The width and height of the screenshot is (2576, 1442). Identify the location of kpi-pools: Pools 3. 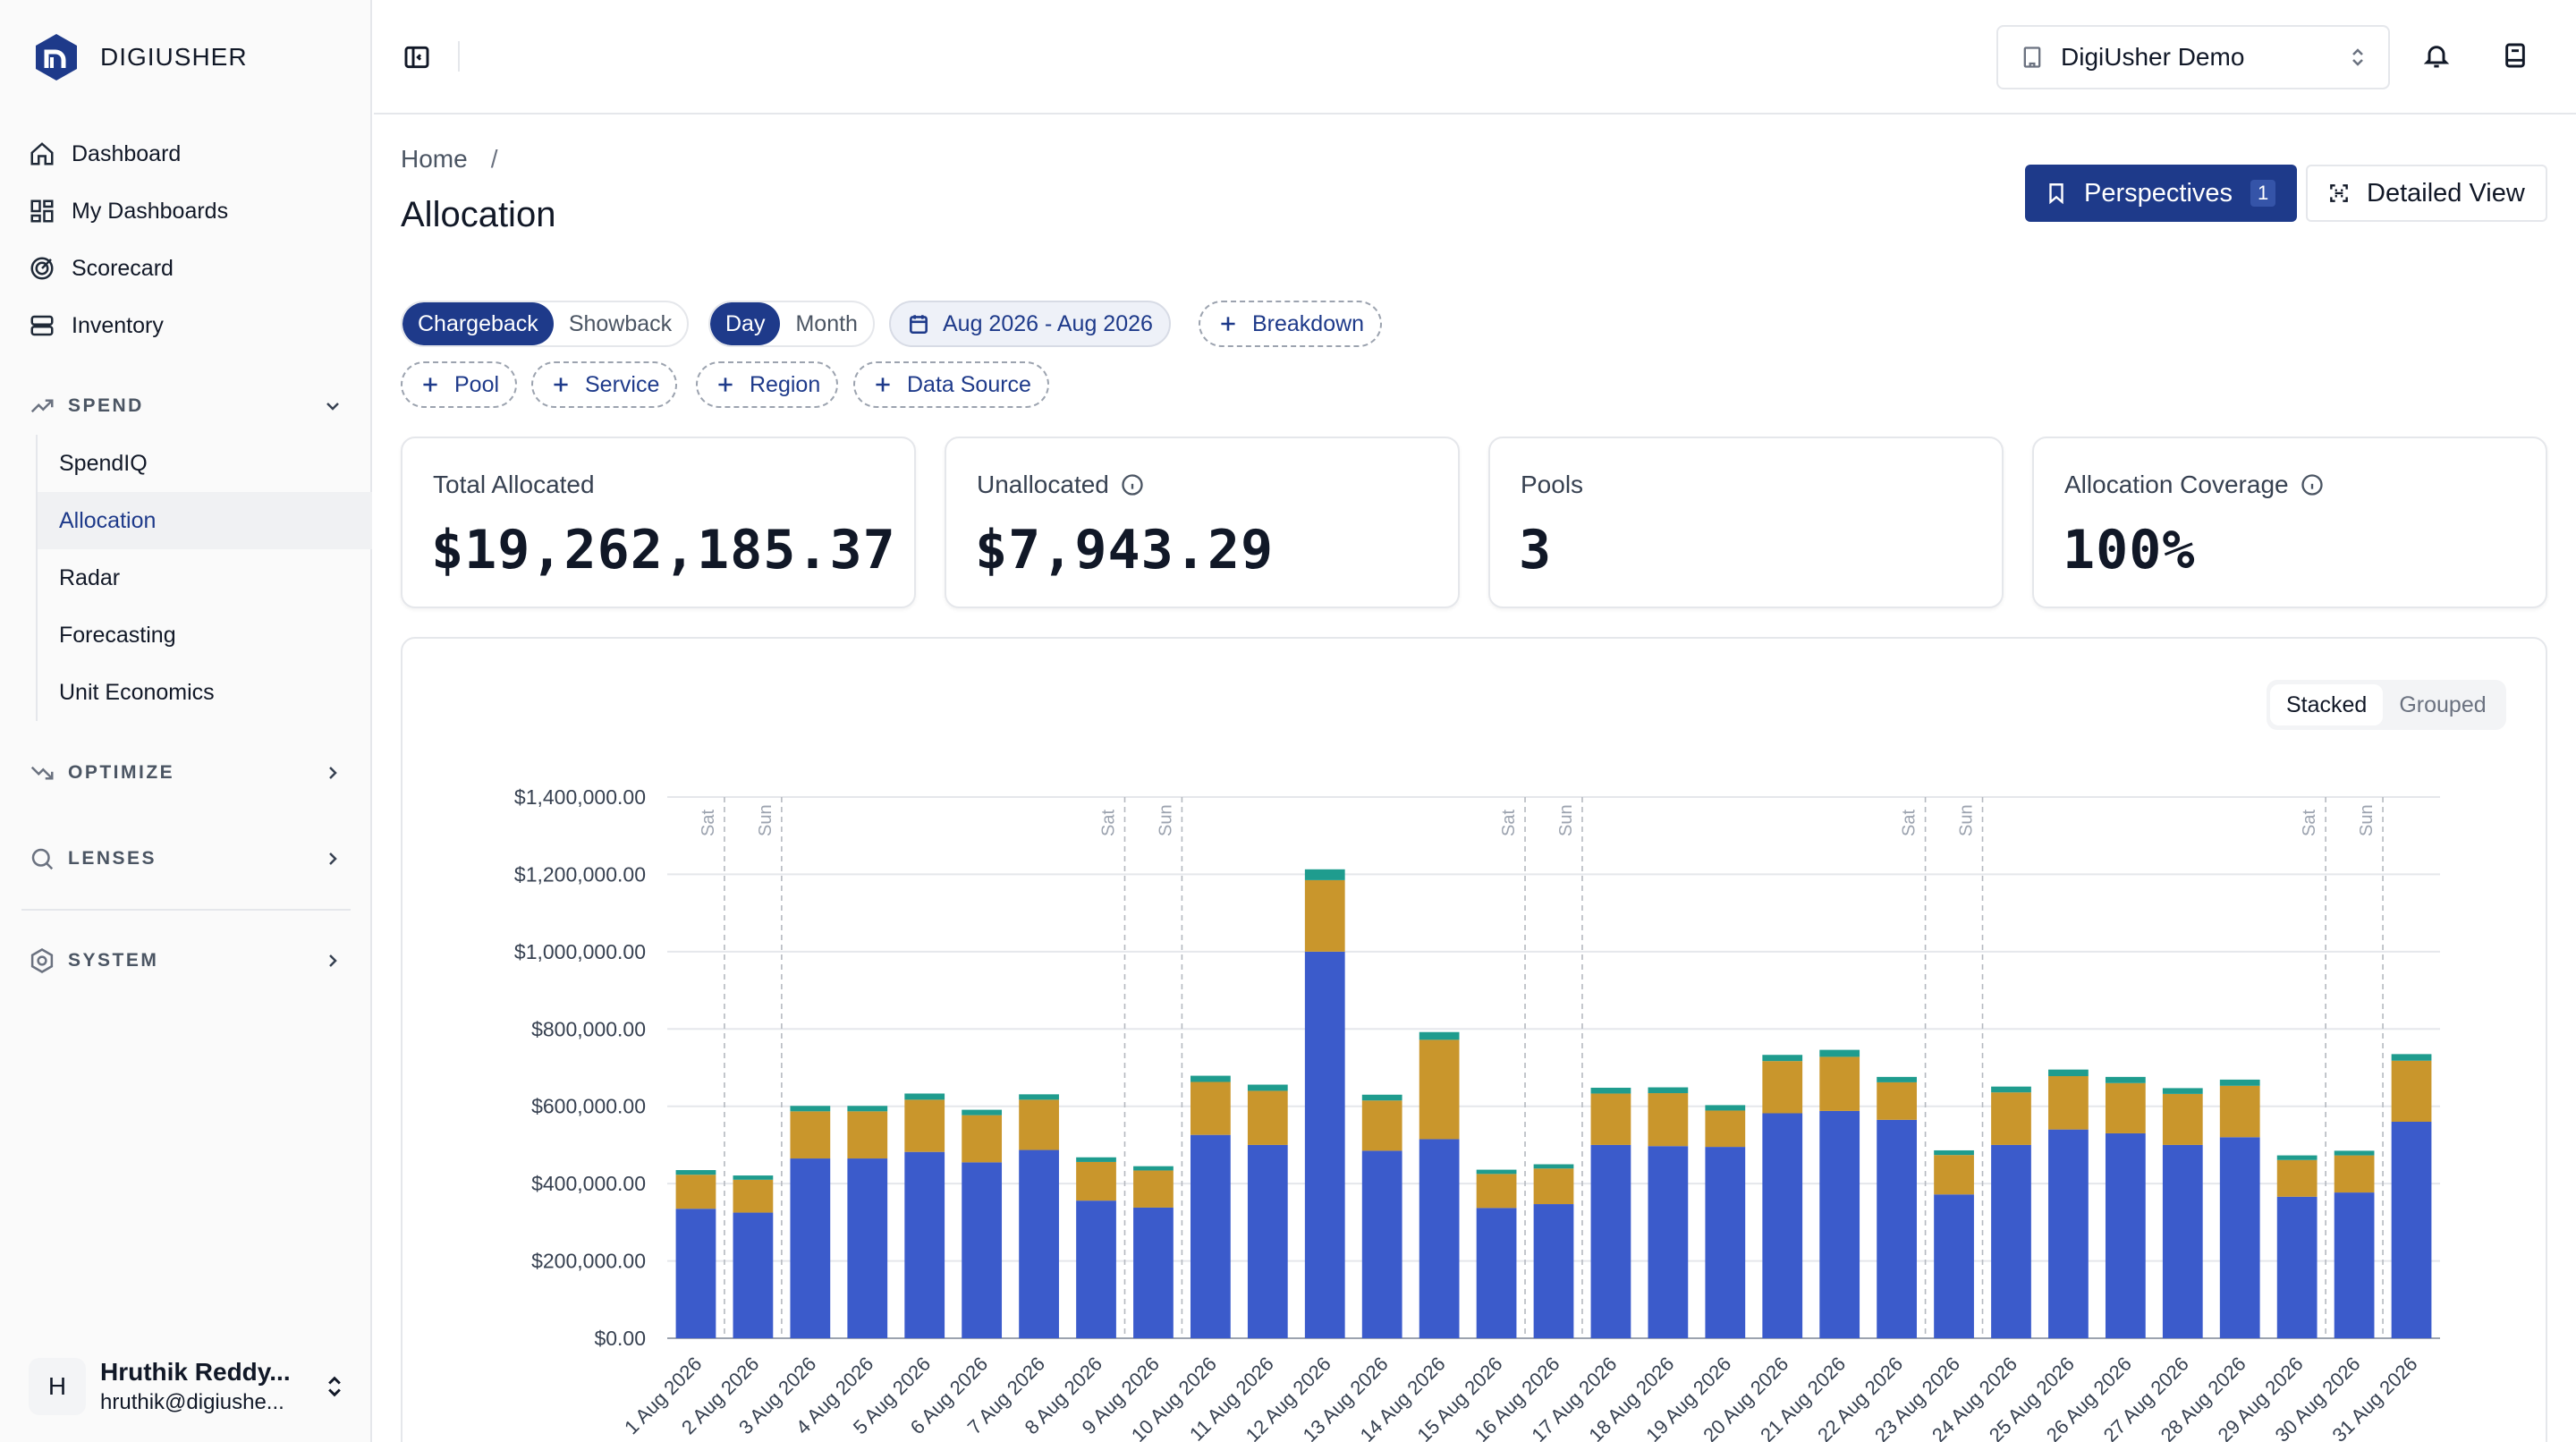
(1746, 522).